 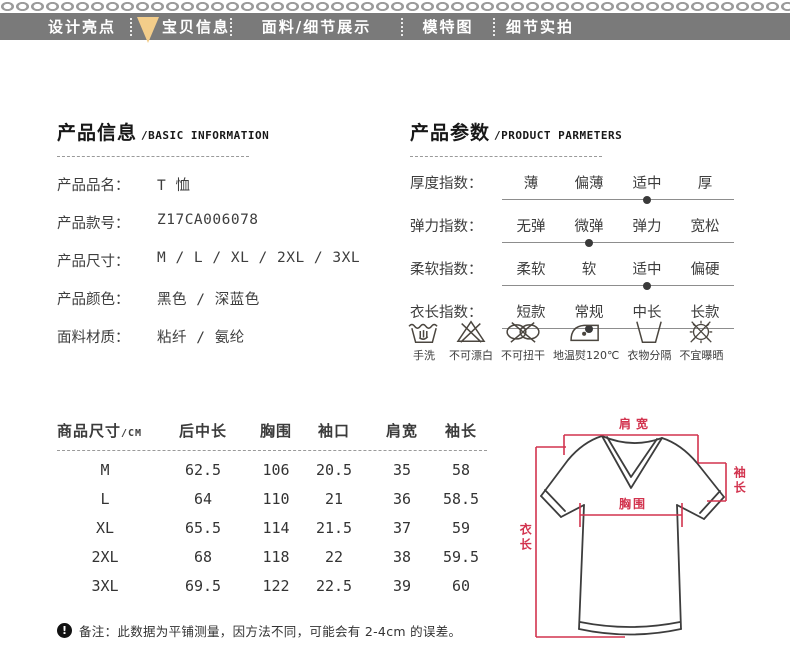 I want to click on care-label: 不可扭干, so click(x=523, y=355).